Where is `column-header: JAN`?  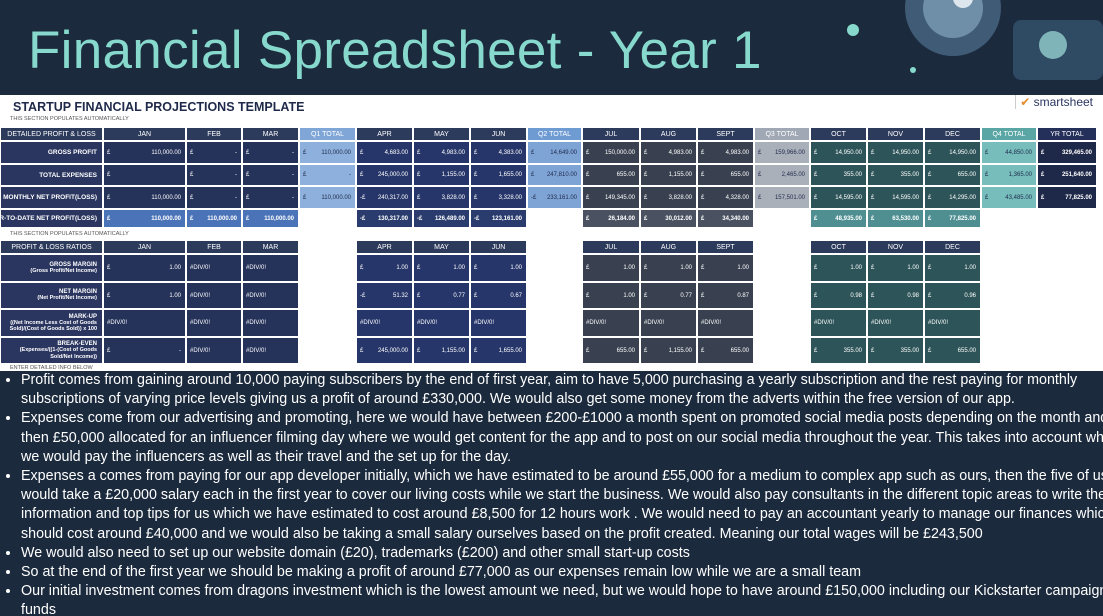
column-header: JAN is located at coordinates (144, 247).